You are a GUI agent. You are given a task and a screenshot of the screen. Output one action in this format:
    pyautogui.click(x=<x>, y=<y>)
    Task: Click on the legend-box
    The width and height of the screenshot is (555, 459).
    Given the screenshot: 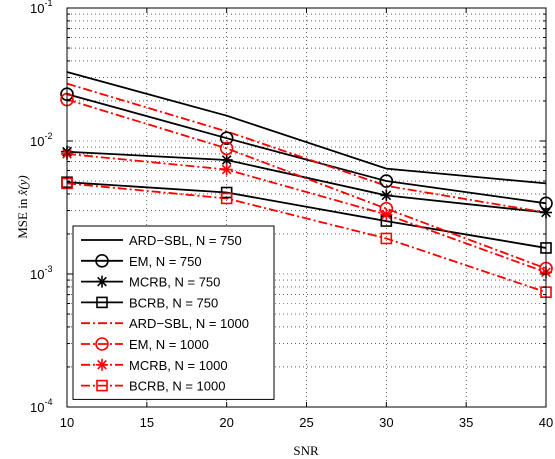 What is the action you would take?
    pyautogui.click(x=173, y=312)
    